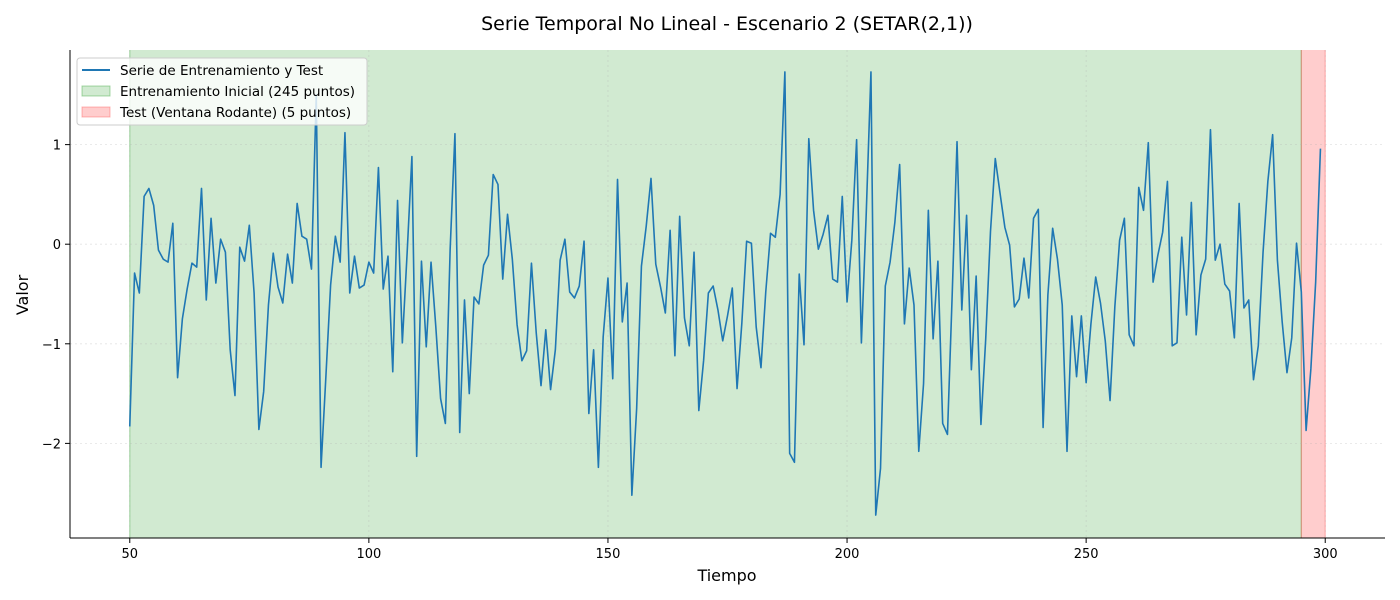  Describe the element at coordinates (237, 92) in the screenshot. I see `legend-label: Entrenamiento Inicial (245 puntos)` at that location.